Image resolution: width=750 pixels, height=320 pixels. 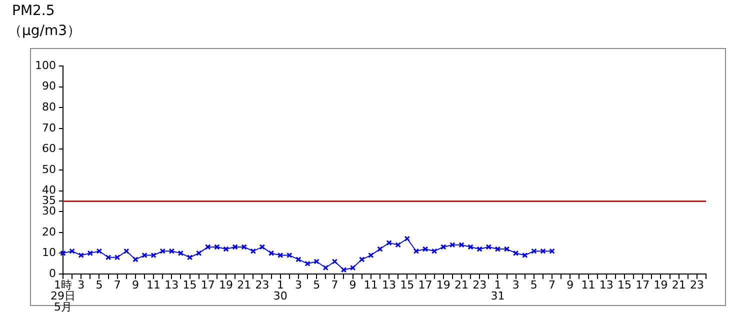 What do you see at coordinates (45, 65) in the screenshot?
I see `y-tick-label: 100` at bounding box center [45, 65].